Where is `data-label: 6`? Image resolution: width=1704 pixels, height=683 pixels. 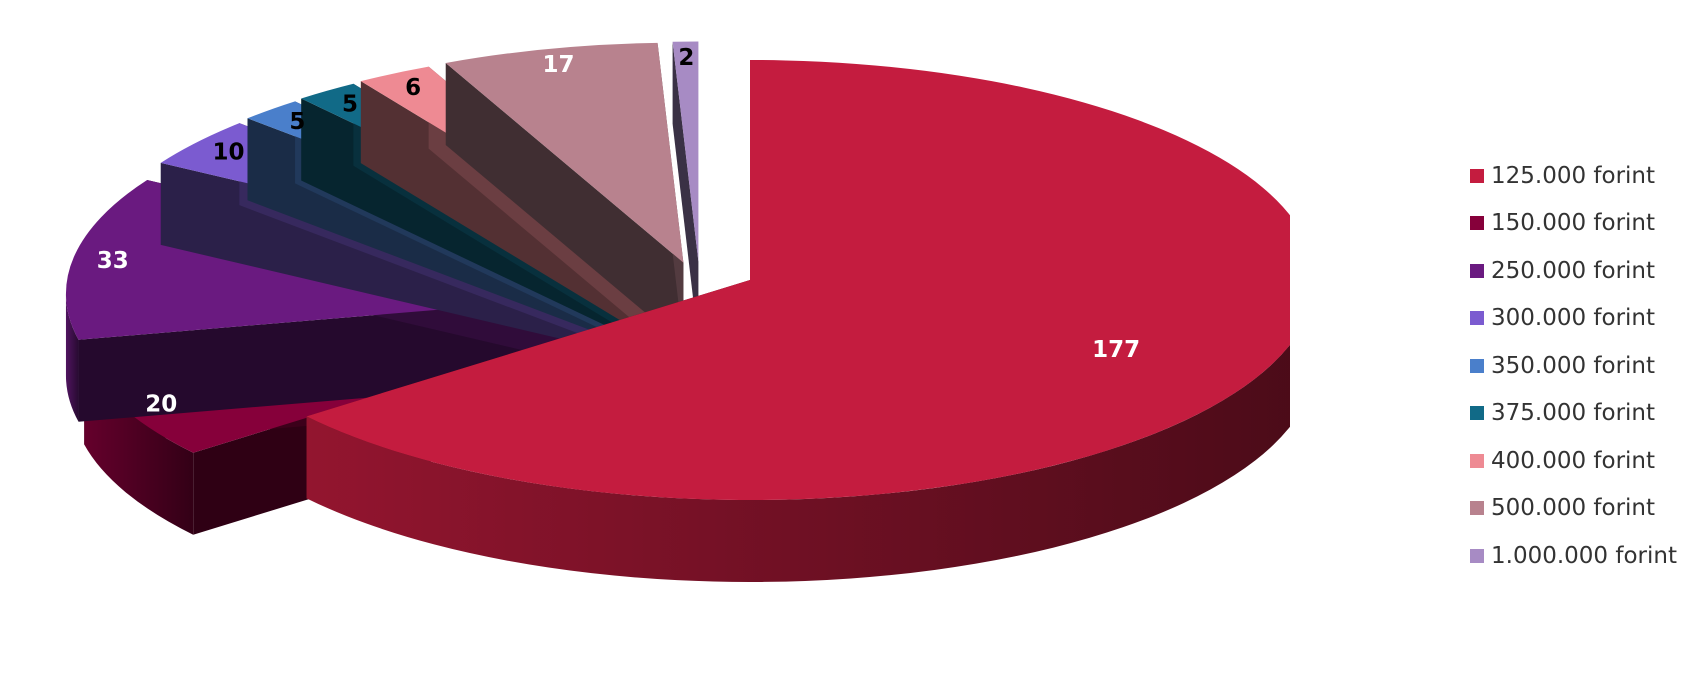
data-label: 6 is located at coordinates (413, 88).